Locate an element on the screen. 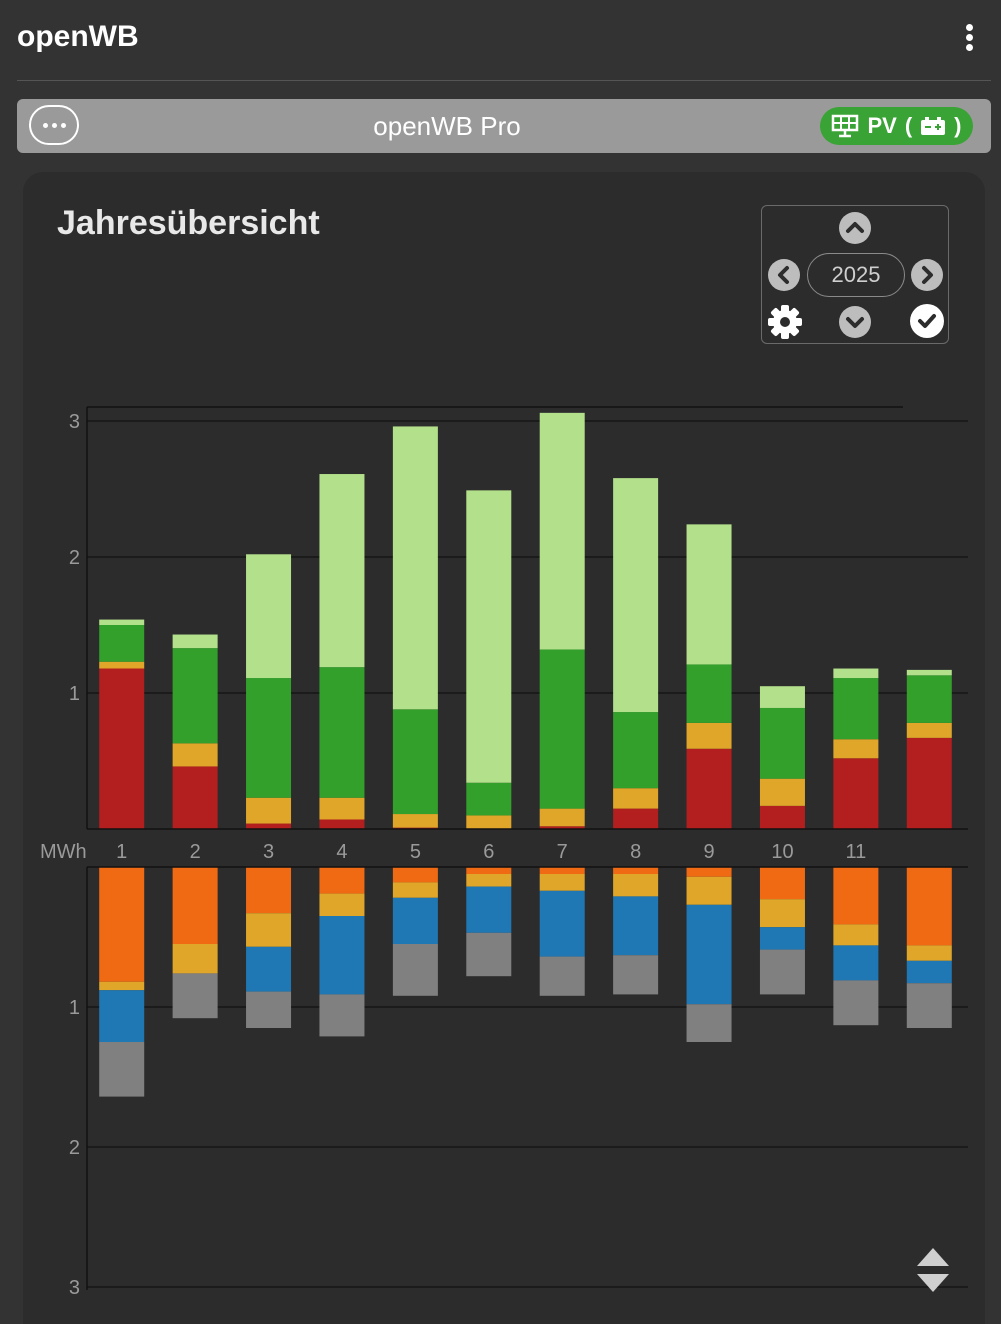 The height and width of the screenshot is (1324, 1001). x-tick-label: 6 is located at coordinates (488, 852).